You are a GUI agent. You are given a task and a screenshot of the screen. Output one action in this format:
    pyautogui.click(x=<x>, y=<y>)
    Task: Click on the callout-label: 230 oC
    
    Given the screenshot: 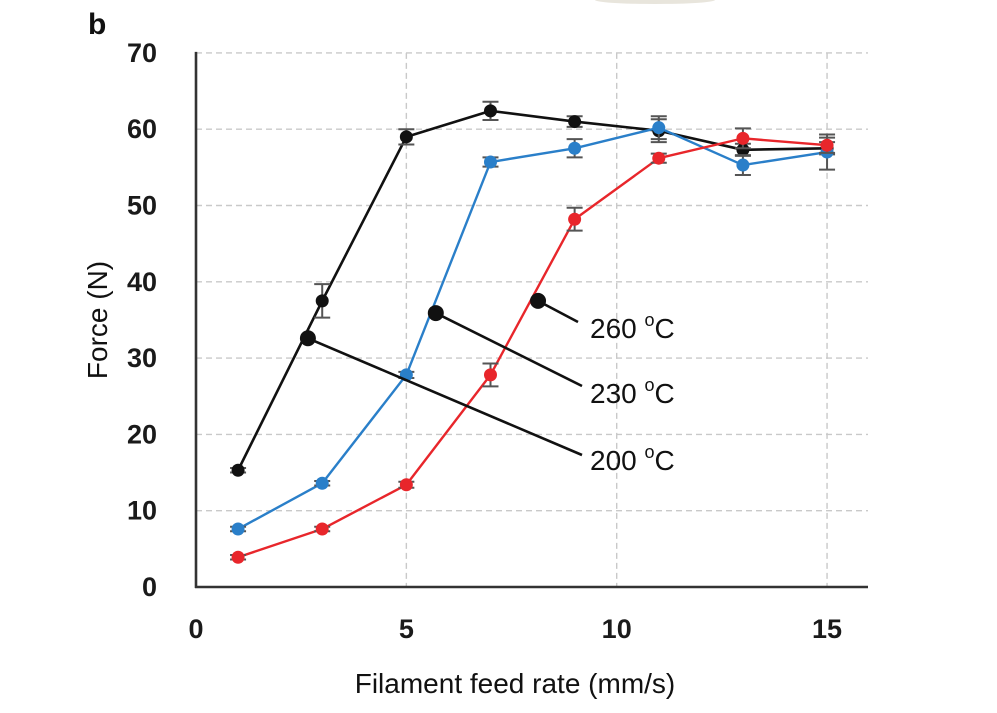 What is the action you would take?
    pyautogui.click(x=632, y=392)
    